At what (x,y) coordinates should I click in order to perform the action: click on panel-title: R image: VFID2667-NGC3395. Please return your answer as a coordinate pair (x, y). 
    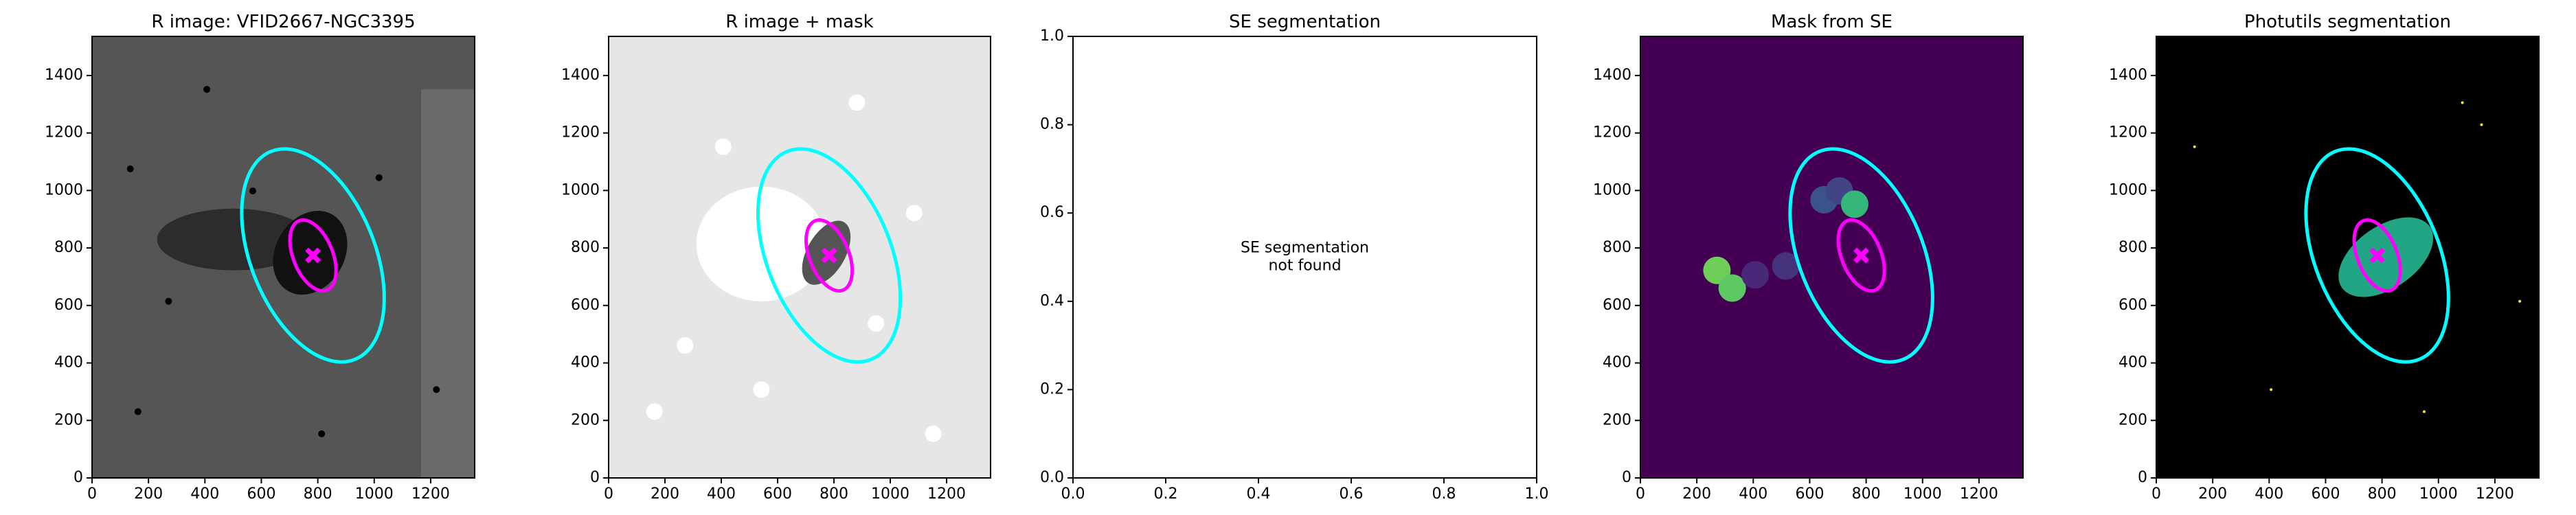
    Looking at the image, I should click on (283, 22).